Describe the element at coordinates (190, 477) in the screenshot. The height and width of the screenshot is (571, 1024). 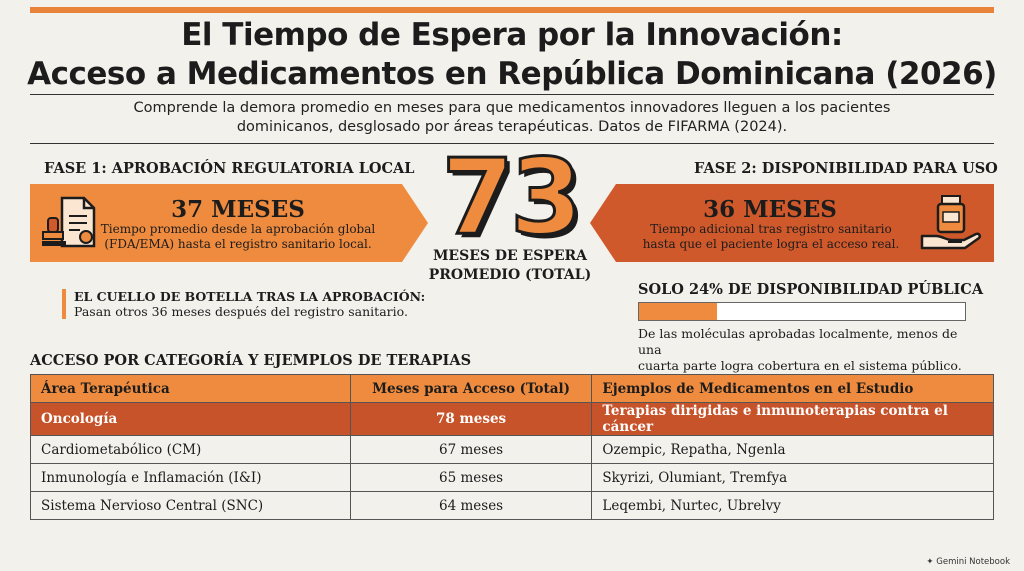
I see `table-cell-area: Inmunología e Inflamación (I&I)` at that location.